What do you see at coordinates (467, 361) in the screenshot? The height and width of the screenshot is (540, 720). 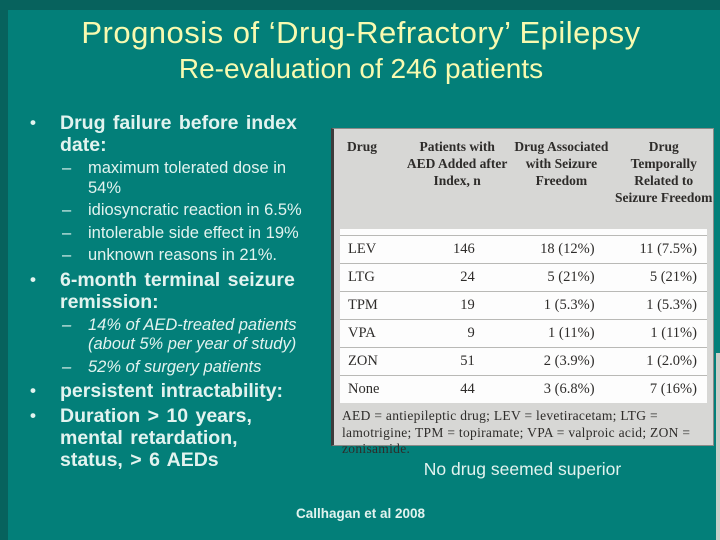 I see `value-cell: 51` at bounding box center [467, 361].